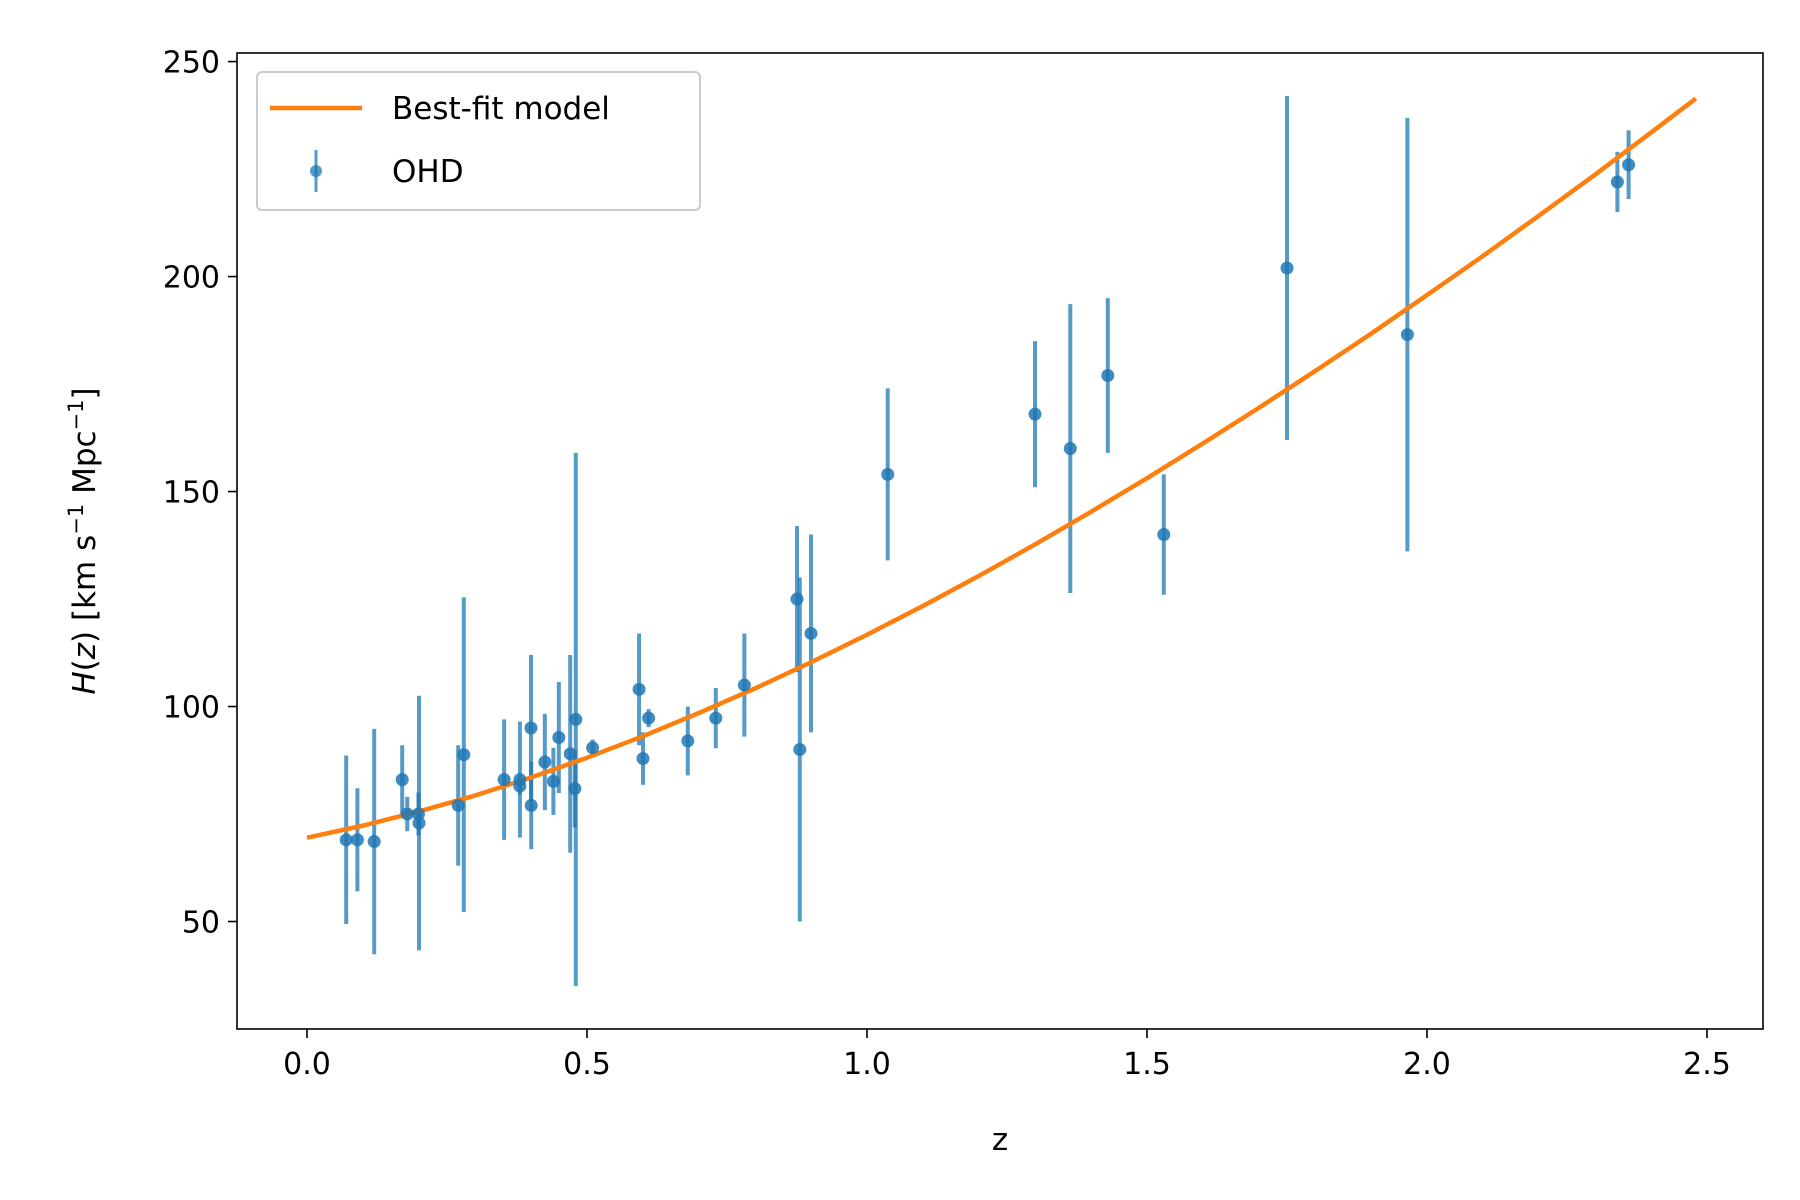 The height and width of the screenshot is (1200, 1800). Describe the element at coordinates (85, 651) in the screenshot. I see `y-axis-label-arg: z` at that location.